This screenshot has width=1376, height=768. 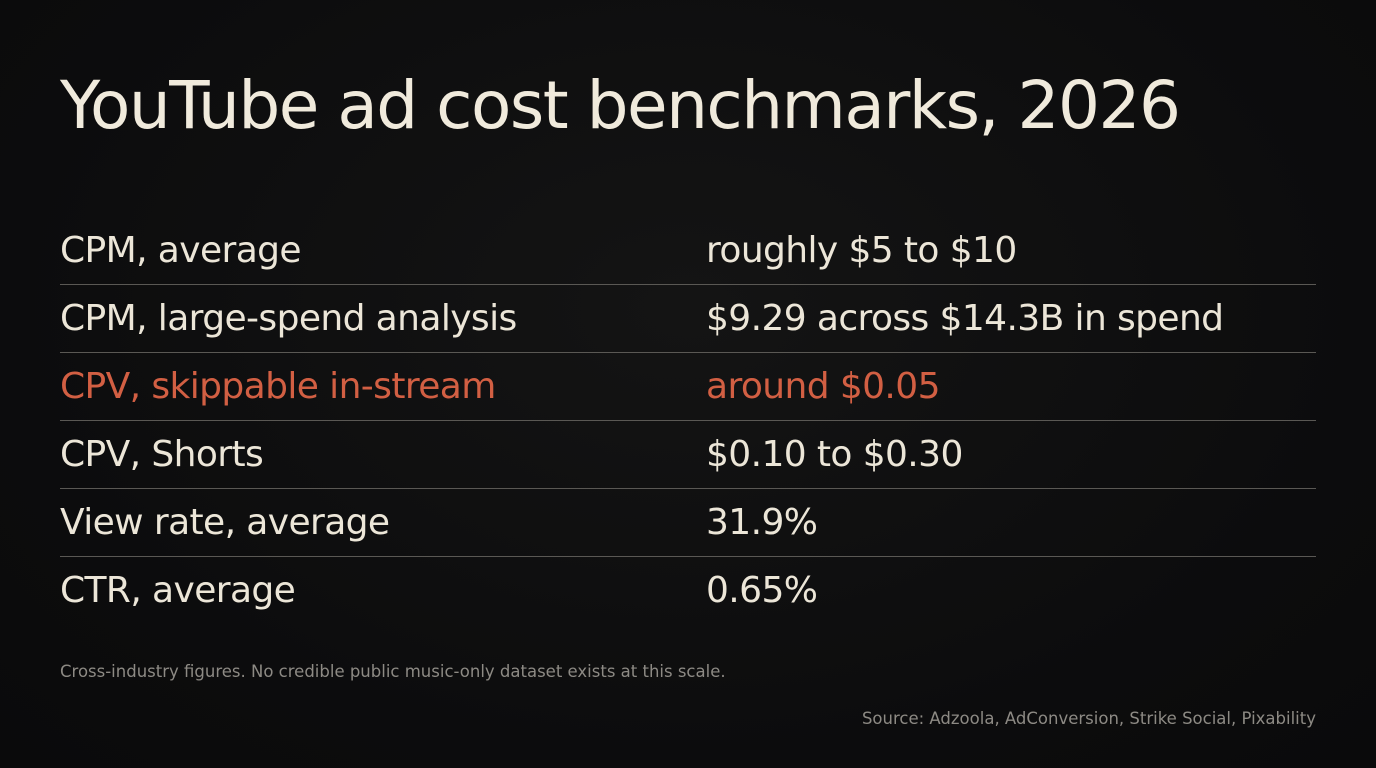 I want to click on row-value: roughly $5 to $10, so click(x=861, y=250).